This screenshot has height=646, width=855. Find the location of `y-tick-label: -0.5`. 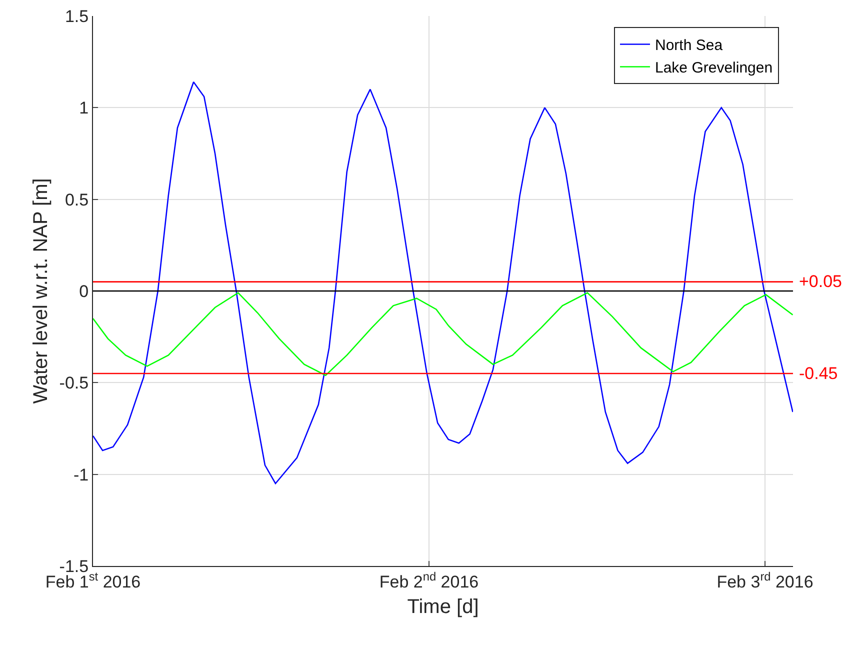

y-tick-label: -0.5 is located at coordinates (74, 383).